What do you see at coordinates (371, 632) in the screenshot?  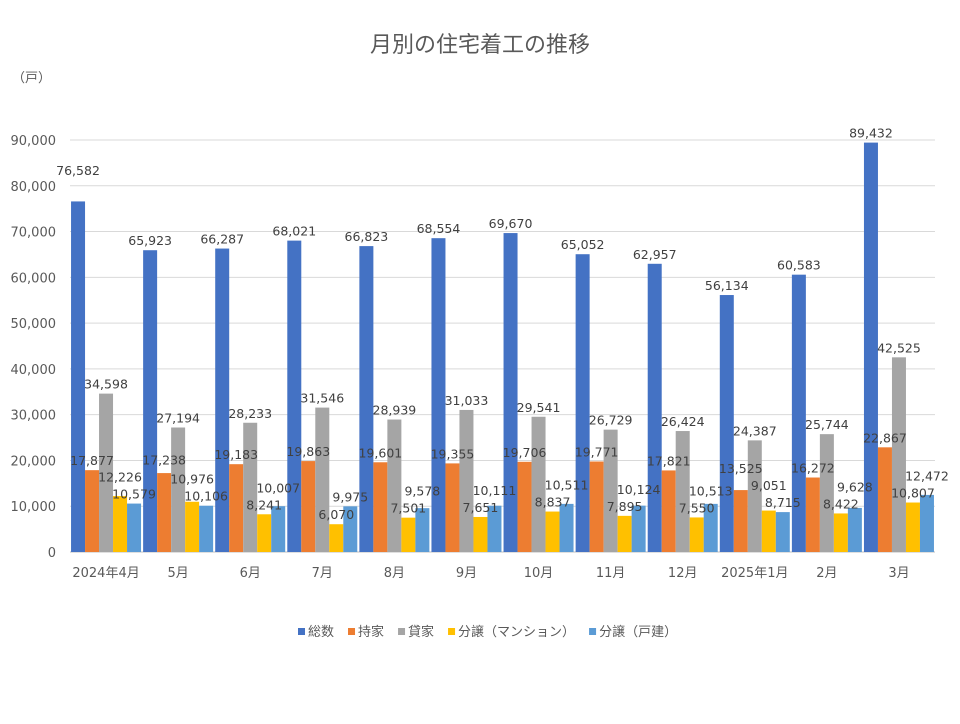 I see `legend-label: 持家` at bounding box center [371, 632].